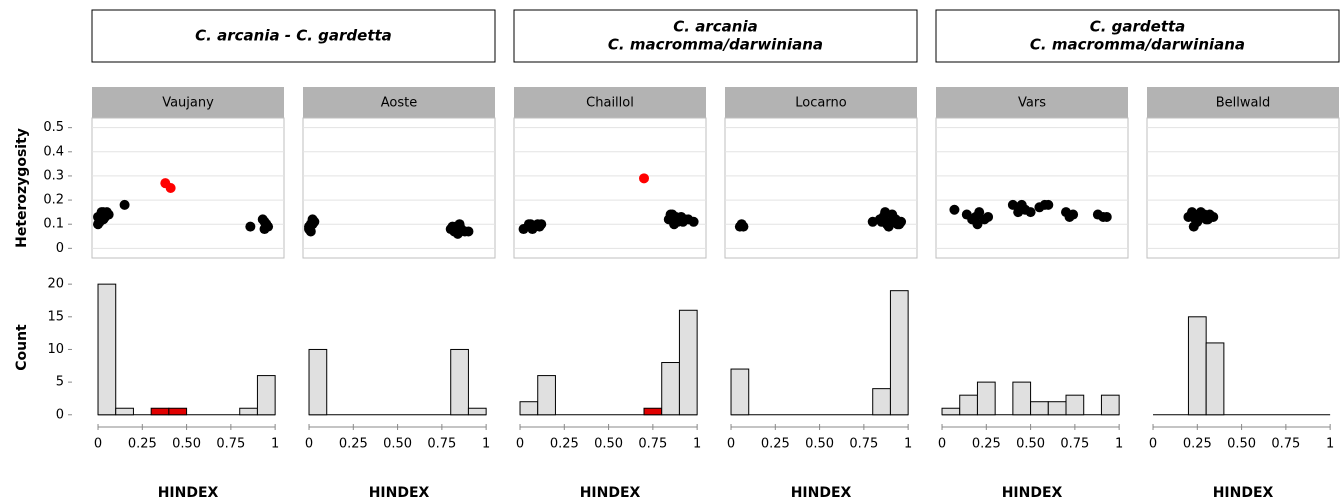 Image resolution: width=1343 pixels, height=504 pixels. Describe the element at coordinates (60, 382) in the screenshot. I see `y-tick-label: 5` at that location.